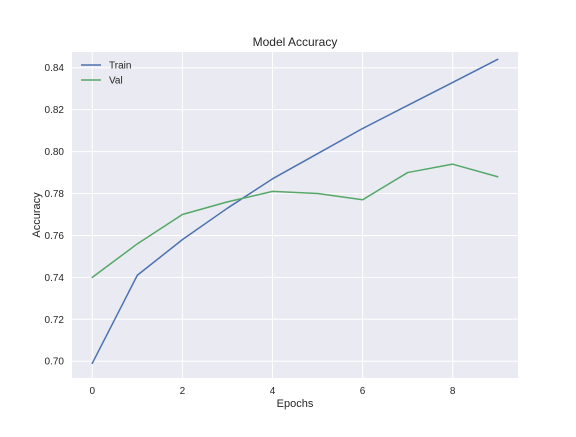  I want to click on y-axis-label: Accuracy, so click(37, 215).